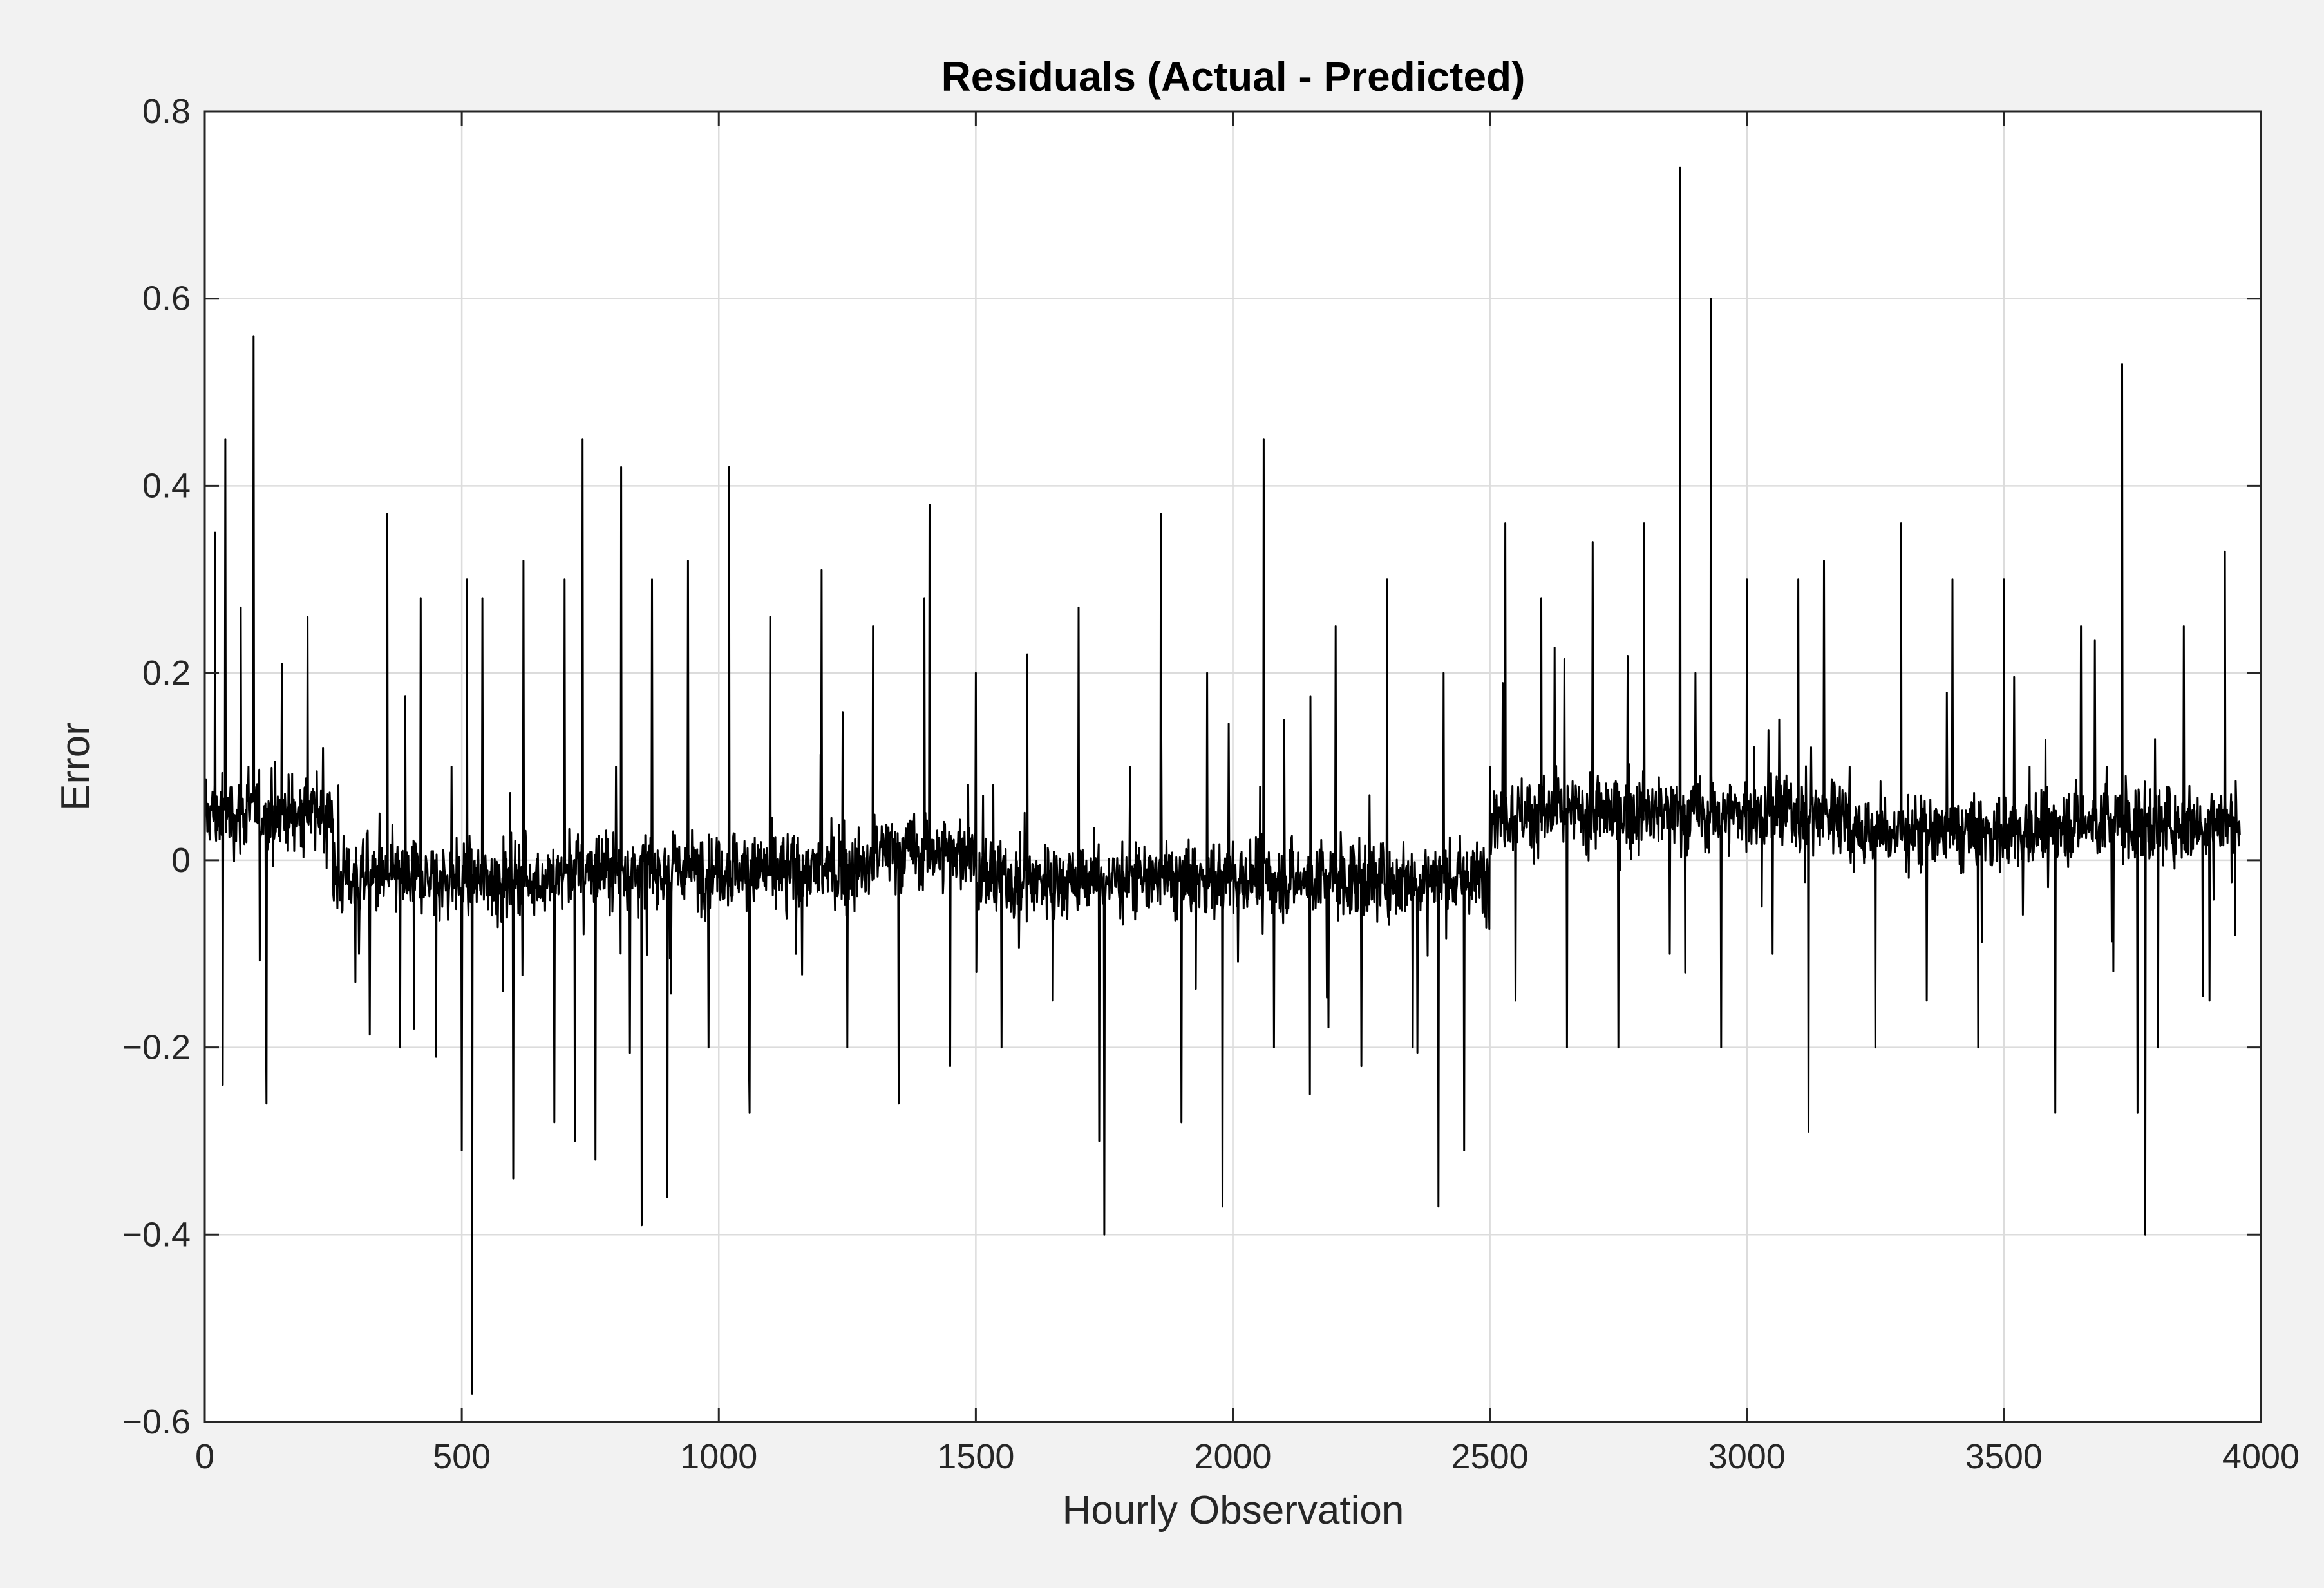 The height and width of the screenshot is (1588, 2324). I want to click on x-tick-label: 3000, so click(1747, 1456).